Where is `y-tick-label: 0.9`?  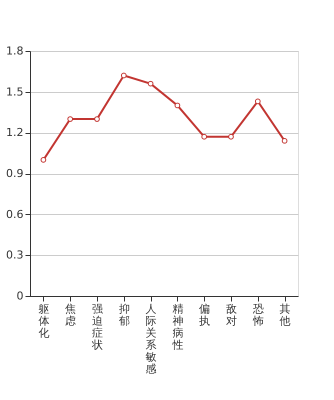 y-tick-label: 0.9 is located at coordinates (15, 173).